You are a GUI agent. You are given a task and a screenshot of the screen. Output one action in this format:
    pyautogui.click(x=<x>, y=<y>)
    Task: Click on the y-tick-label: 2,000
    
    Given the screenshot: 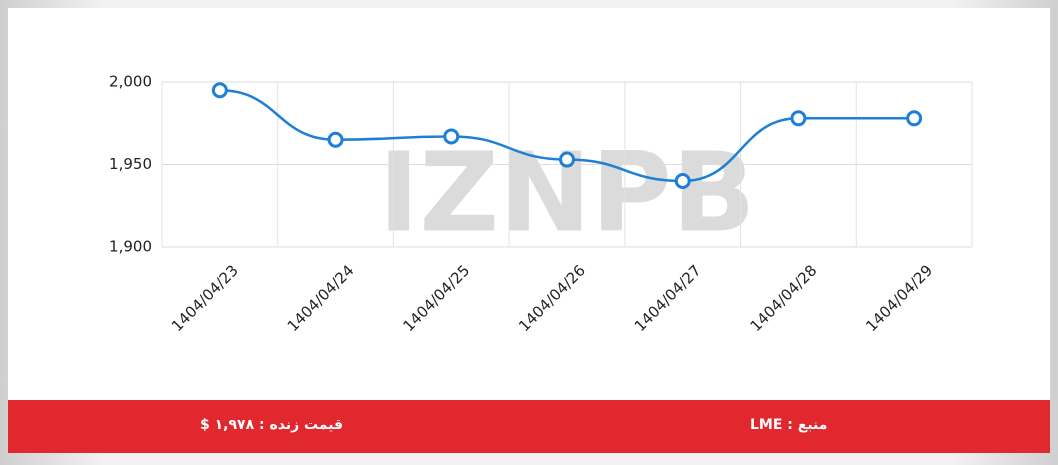 What is the action you would take?
    pyautogui.click(x=130, y=82)
    